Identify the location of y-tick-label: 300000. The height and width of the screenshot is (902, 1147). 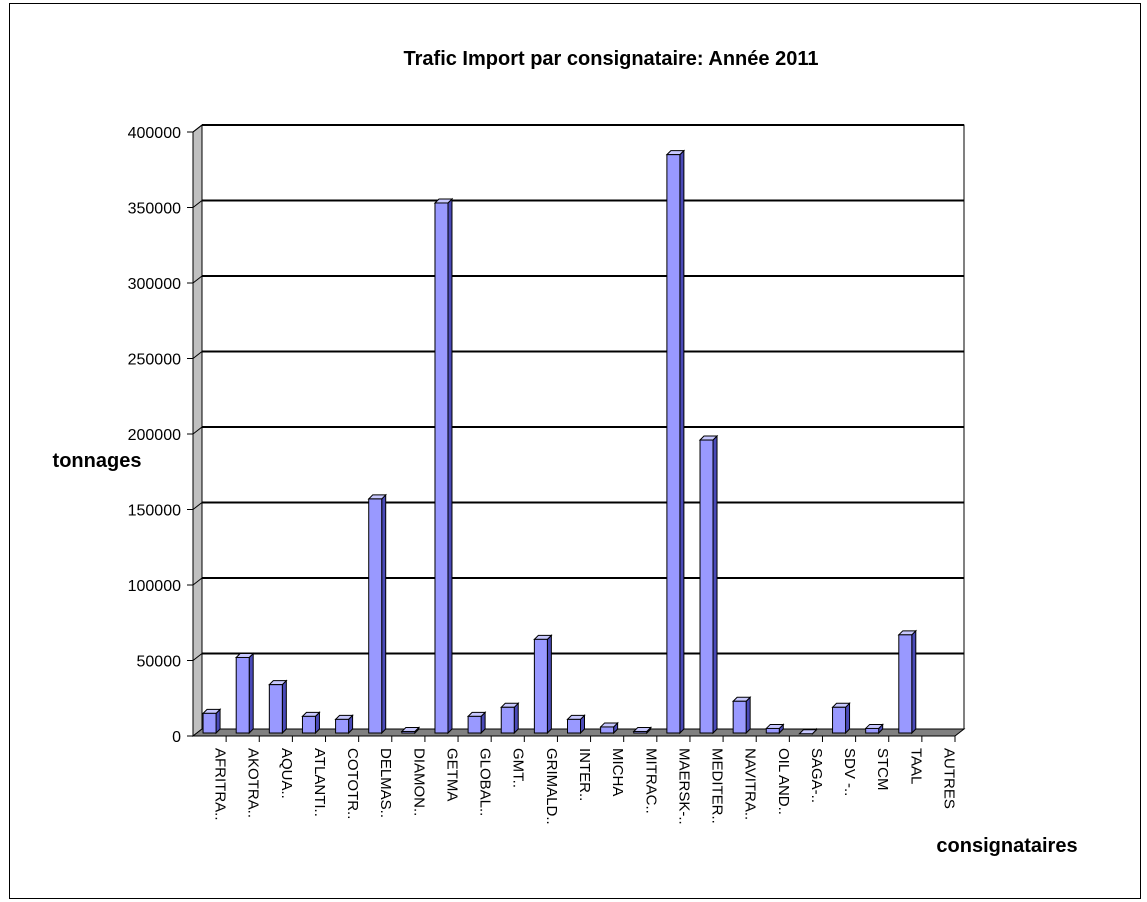
(154, 284).